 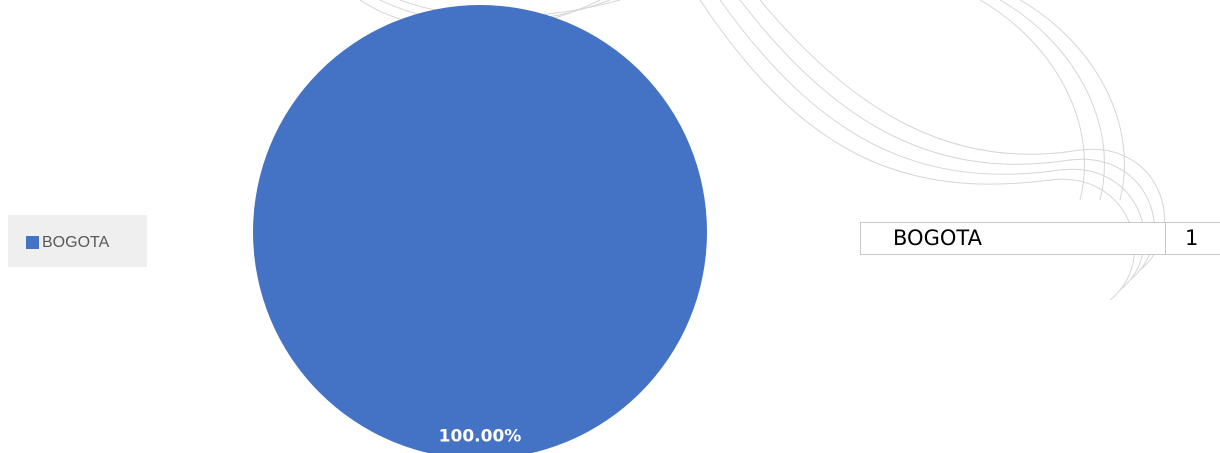 What do you see at coordinates (938, 238) in the screenshot?
I see `table-label: BOGOTA` at bounding box center [938, 238].